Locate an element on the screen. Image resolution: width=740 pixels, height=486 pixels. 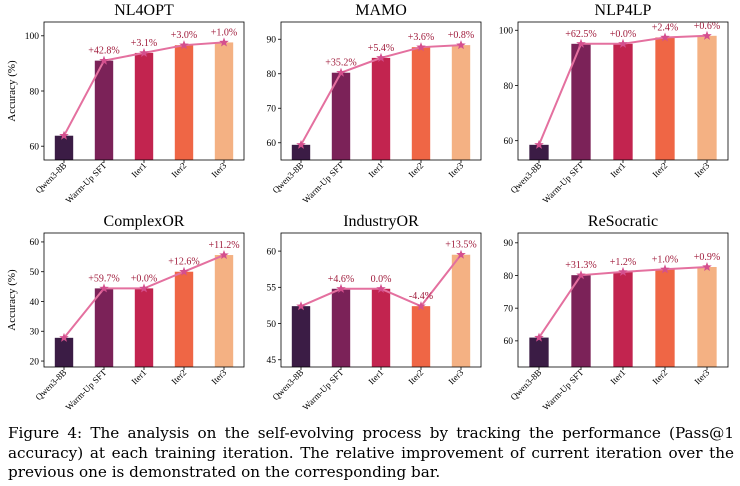
improvement-label: +1.0% is located at coordinates (224, 32).